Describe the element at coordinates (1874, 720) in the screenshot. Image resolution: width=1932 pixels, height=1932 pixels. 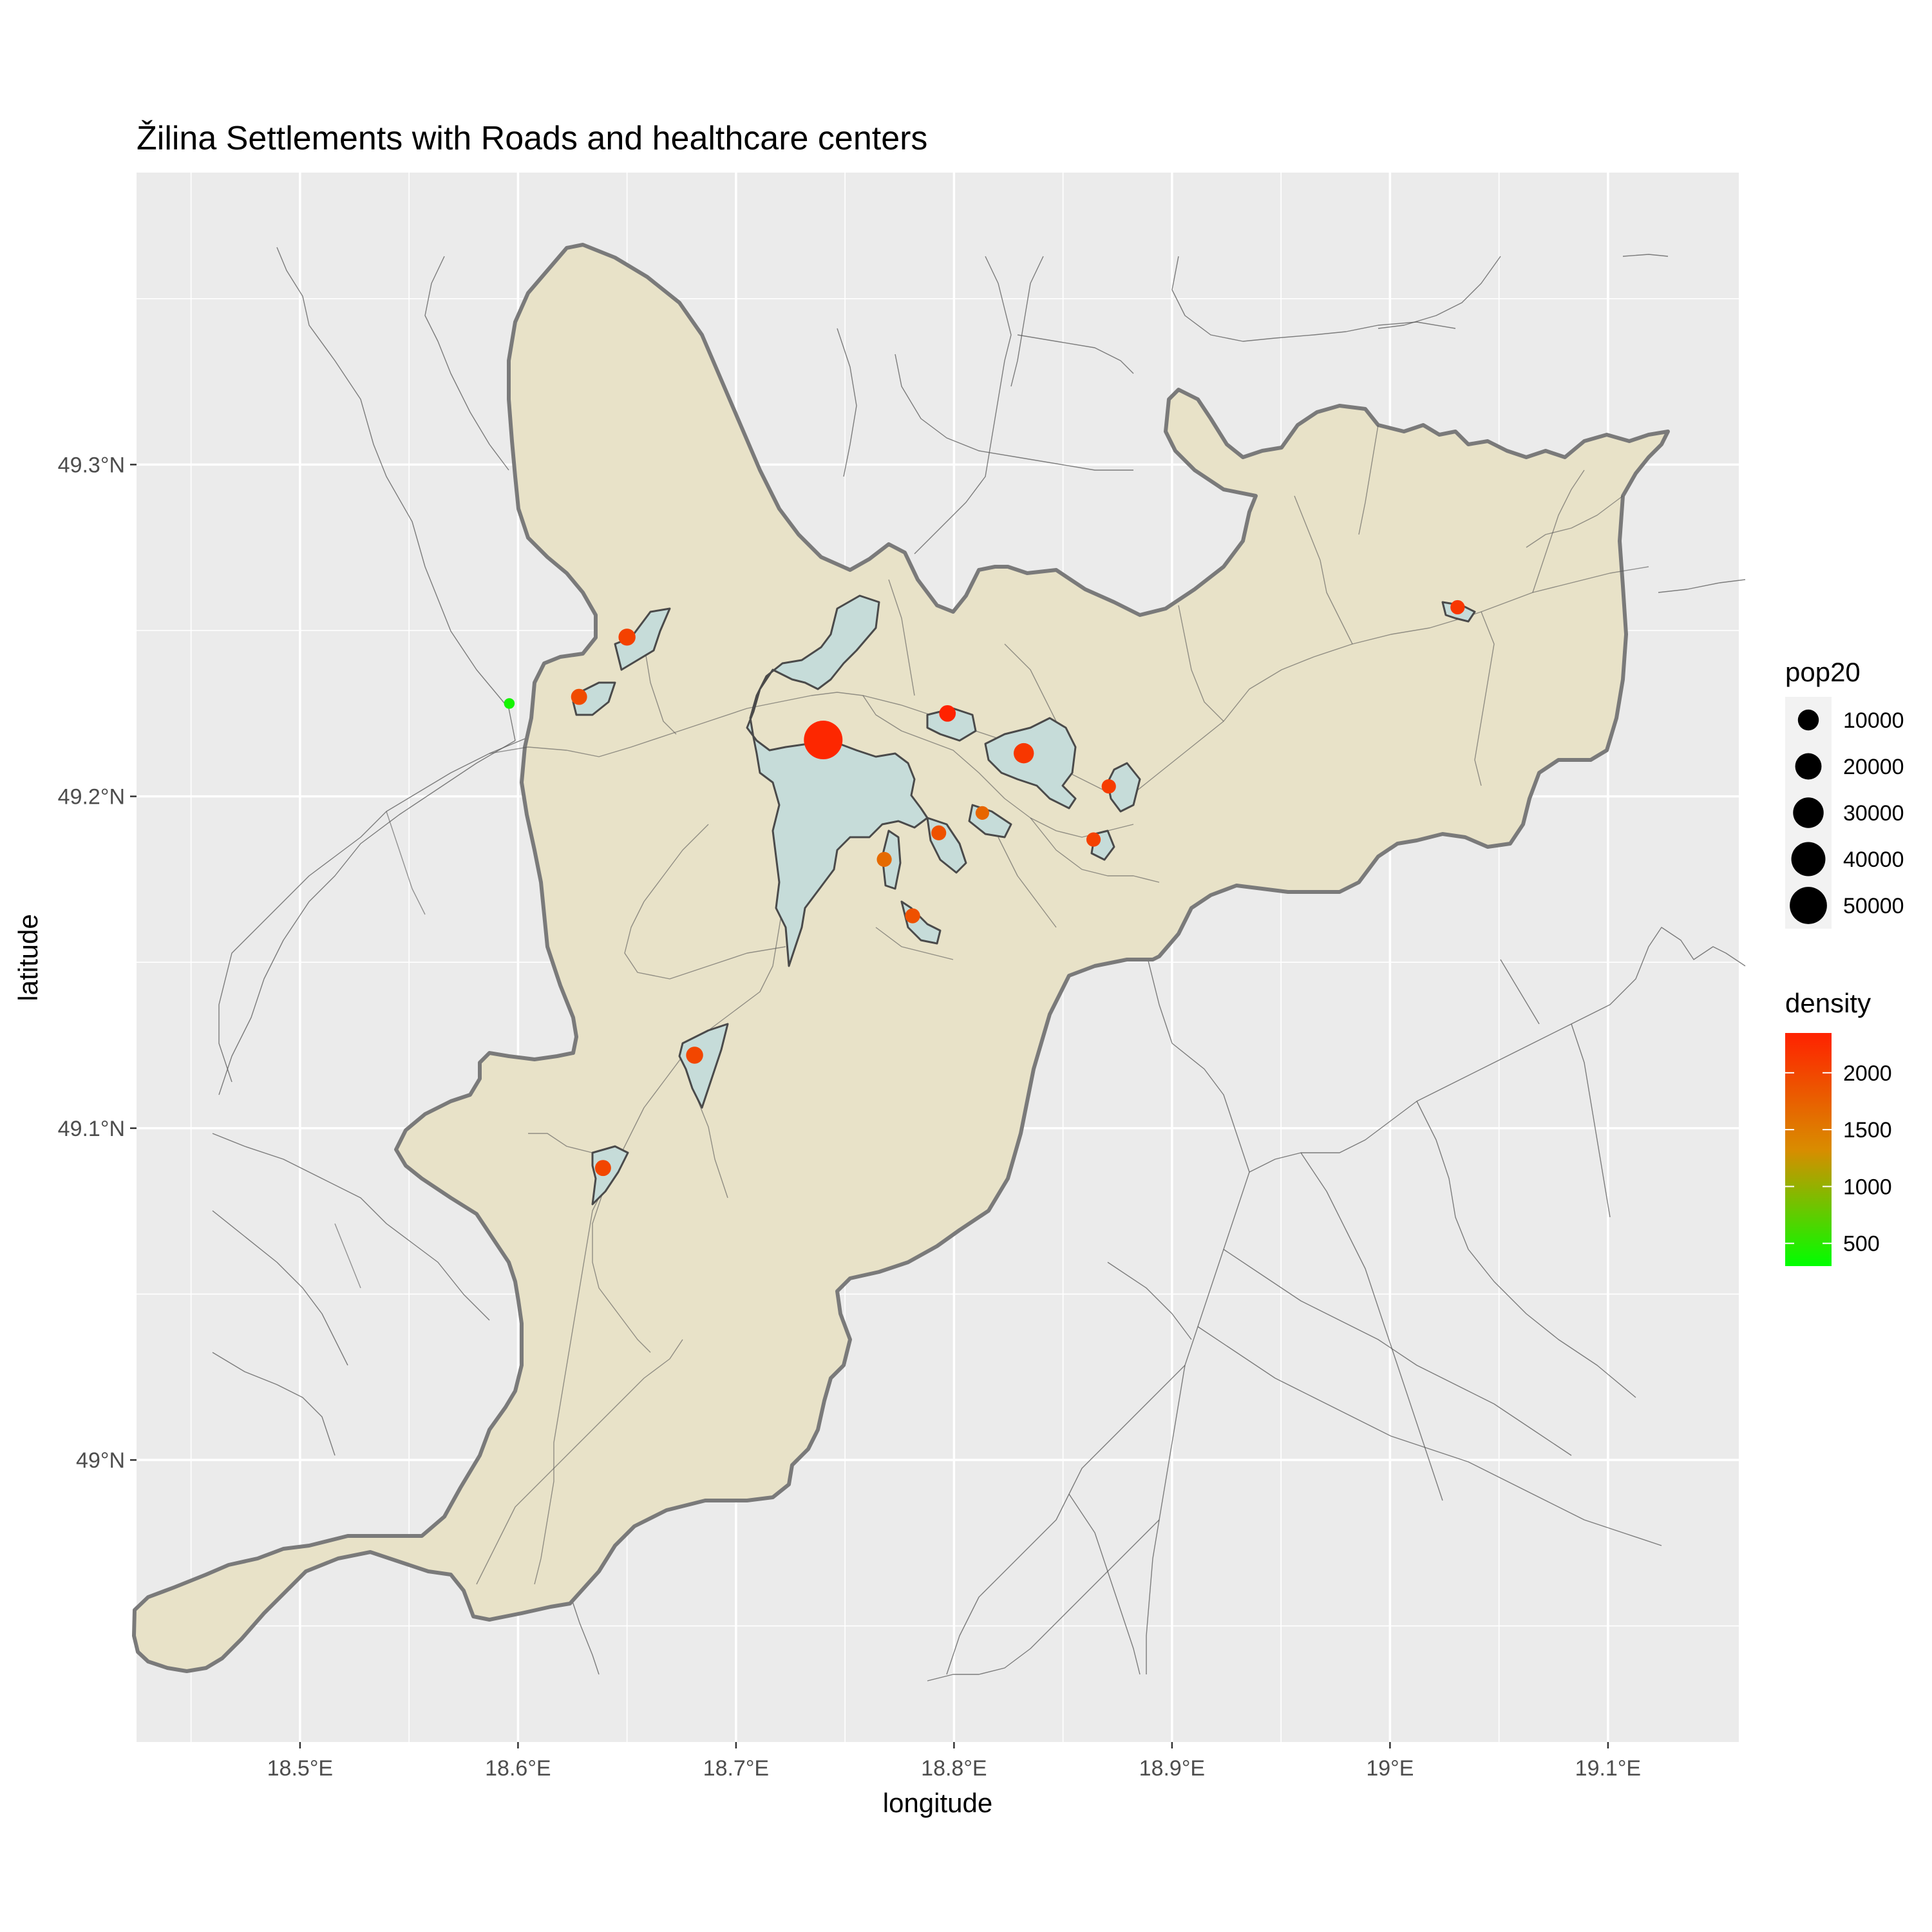
I see `size-legend-label: 10000` at that location.